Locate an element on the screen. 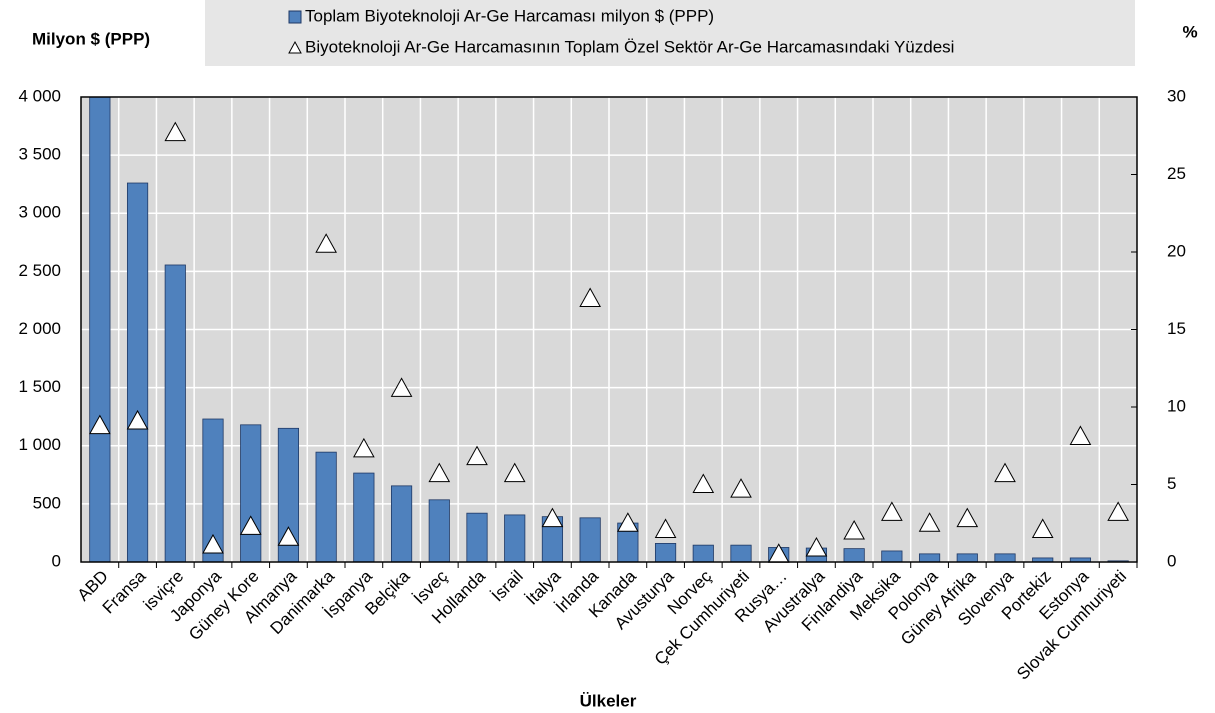 Image resolution: width=1215 pixels, height=713 pixels. legend-box is located at coordinates (670, 33).